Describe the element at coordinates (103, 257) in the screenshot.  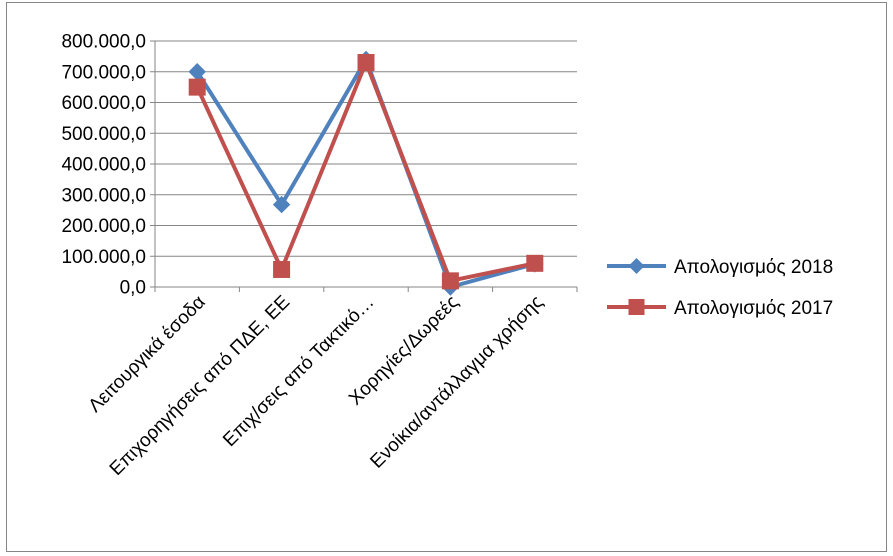
I see `y-tick-label: 100.000,0` at that location.